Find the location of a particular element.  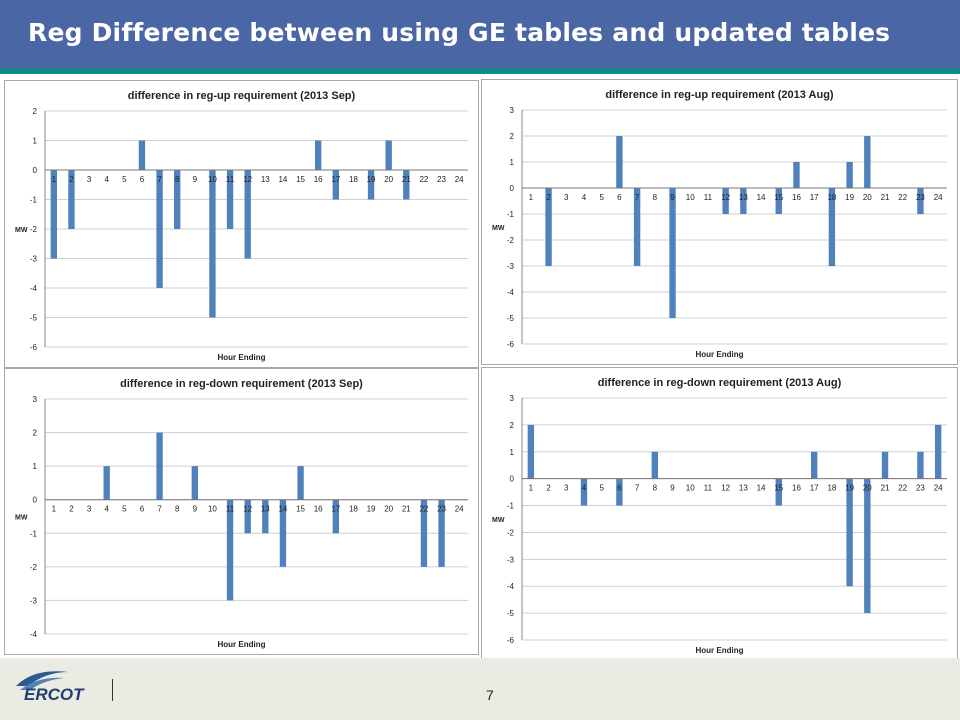

slide-footer is located at coordinates (480, 689).